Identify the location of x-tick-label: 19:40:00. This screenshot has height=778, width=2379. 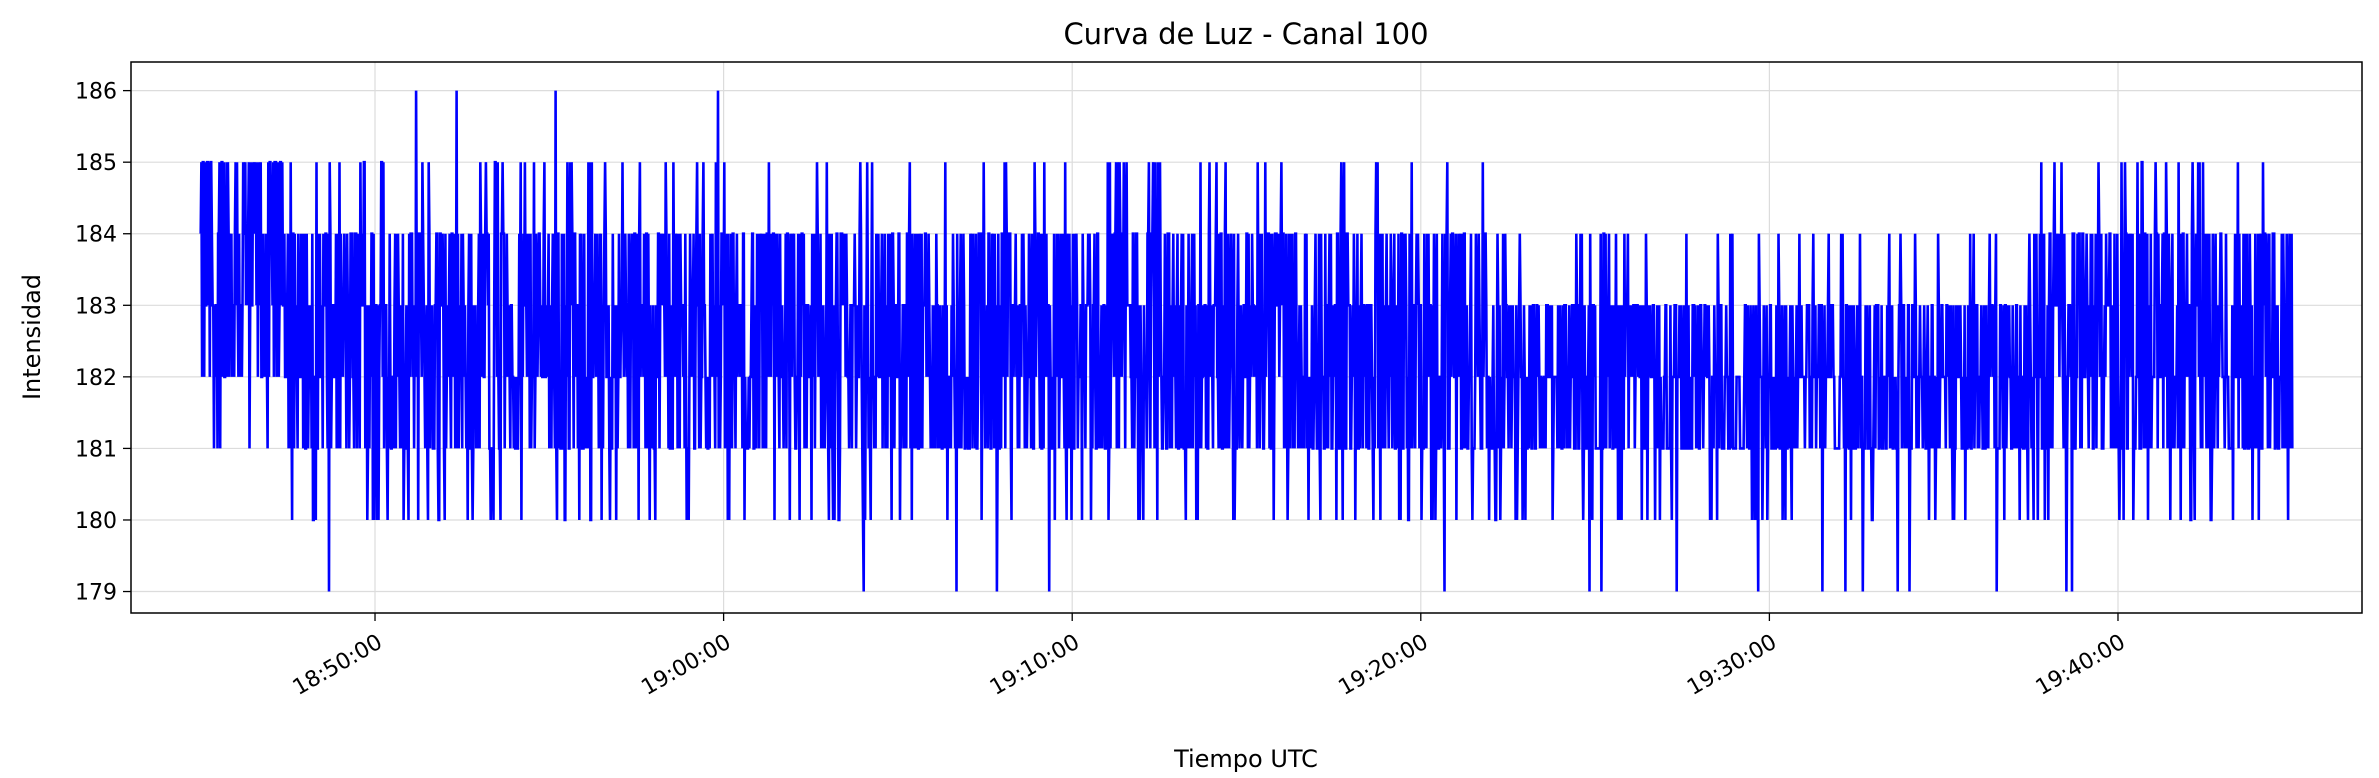
(2081, 665).